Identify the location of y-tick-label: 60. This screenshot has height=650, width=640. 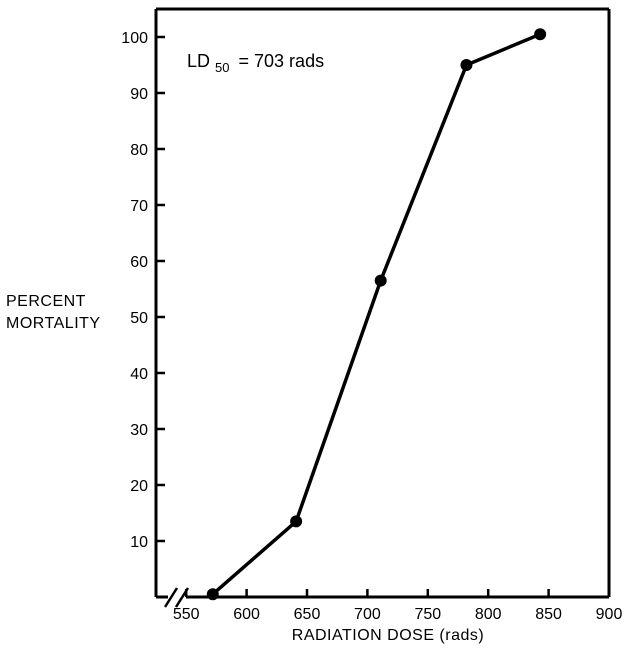
(139, 262).